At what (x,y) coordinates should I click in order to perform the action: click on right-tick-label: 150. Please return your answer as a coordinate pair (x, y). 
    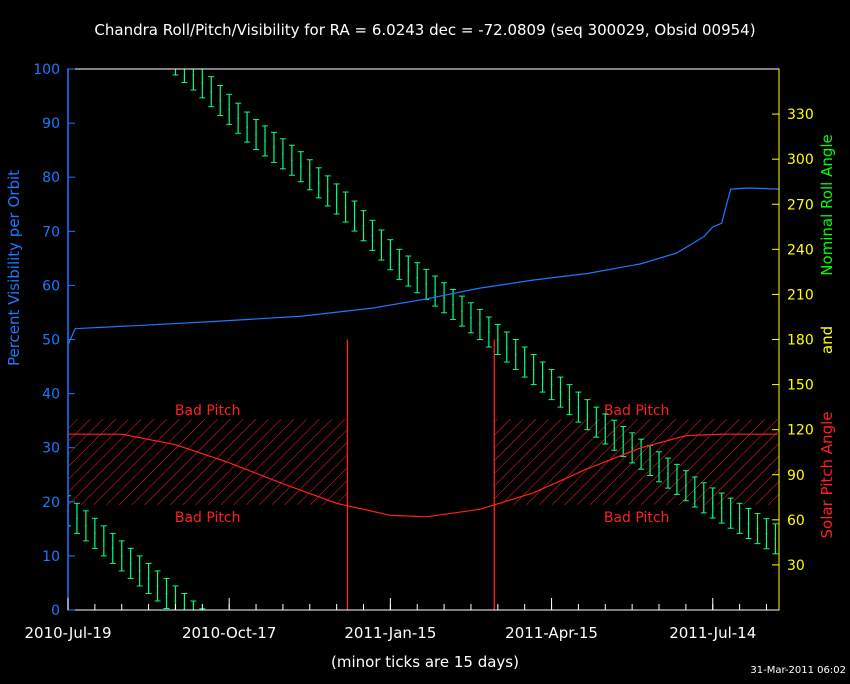
    Looking at the image, I should click on (800, 386).